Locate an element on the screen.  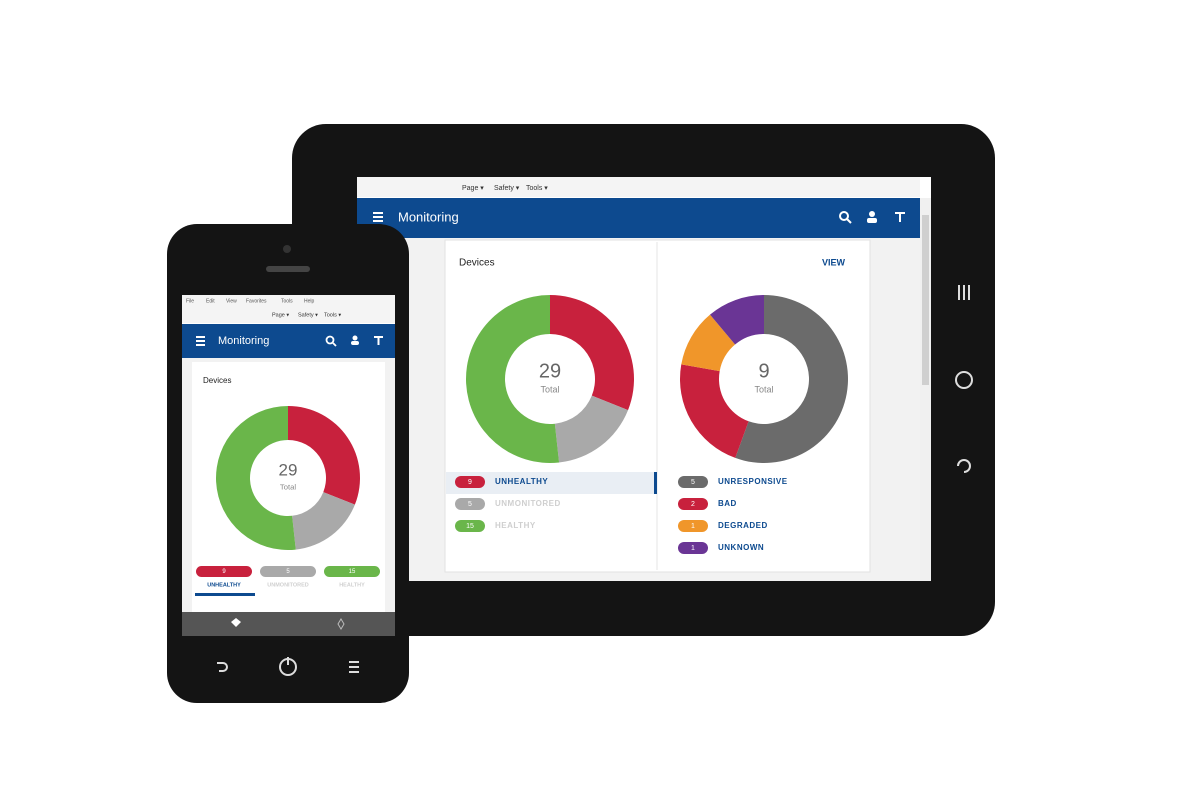
donut-total: 9 is located at coordinates (763, 371).